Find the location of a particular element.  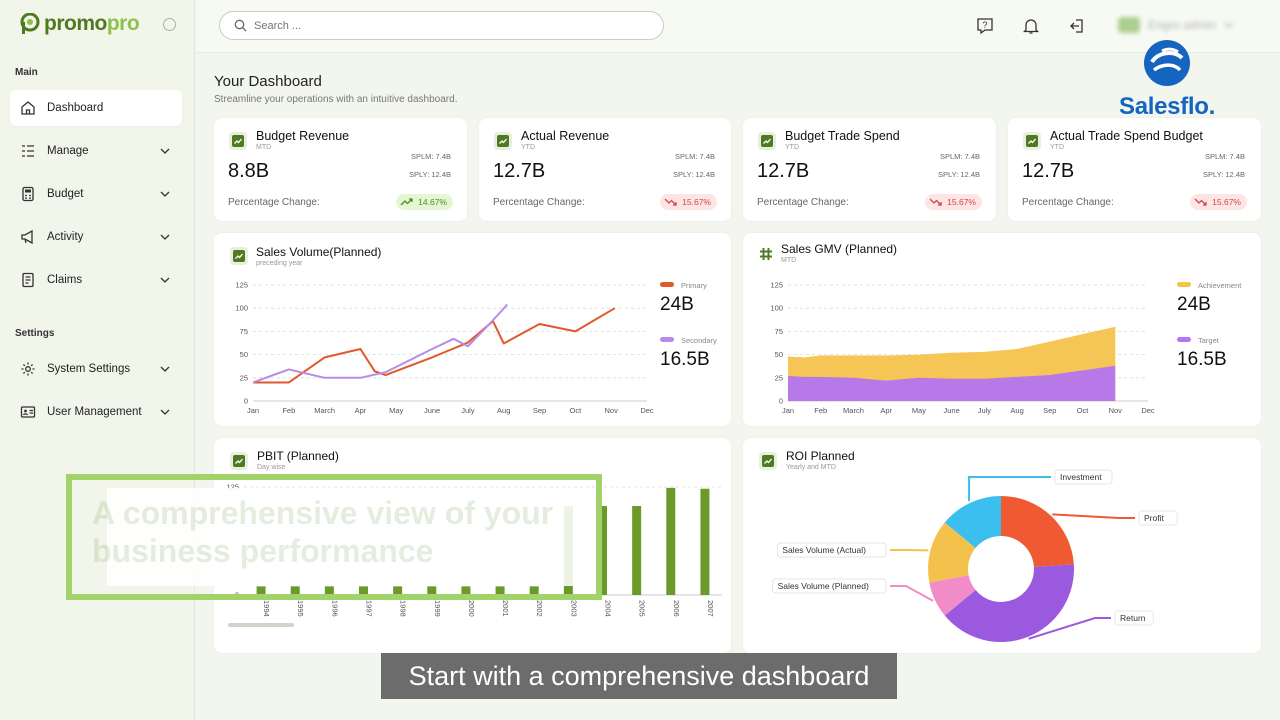

sidebar-item-budget: Budget is located at coordinates (96, 194).